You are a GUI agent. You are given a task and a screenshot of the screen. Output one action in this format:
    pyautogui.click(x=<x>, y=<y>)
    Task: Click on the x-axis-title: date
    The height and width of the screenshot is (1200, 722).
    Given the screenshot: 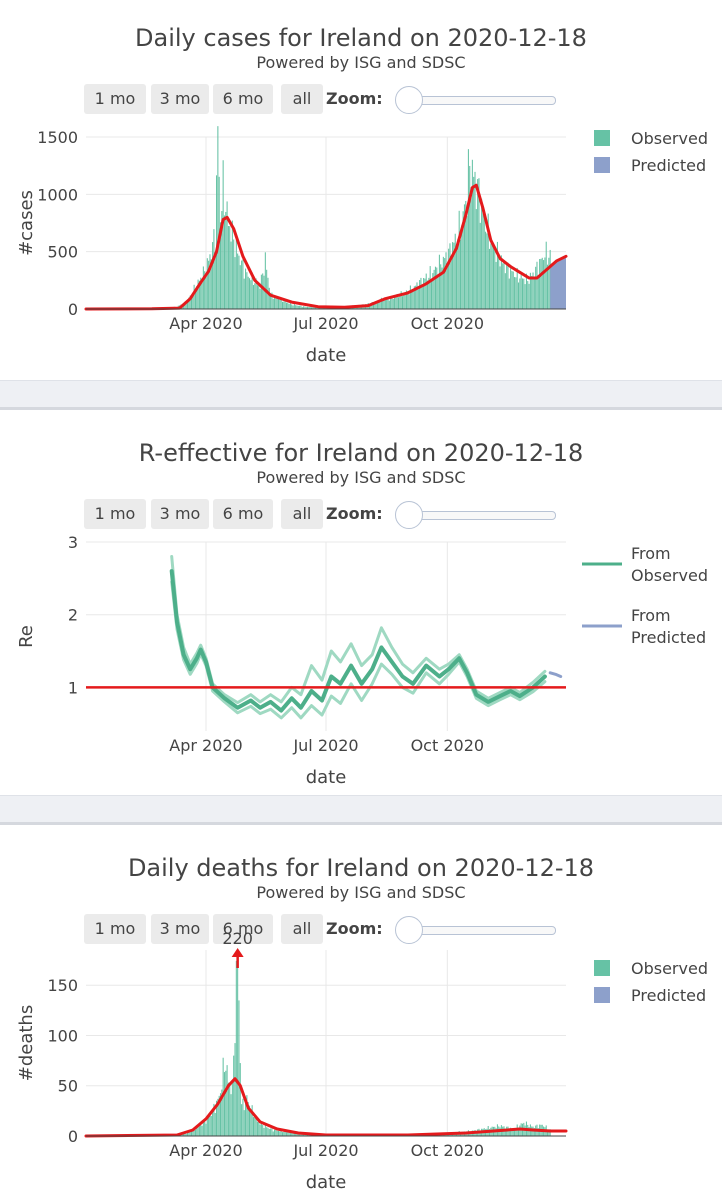 What is the action you would take?
    pyautogui.click(x=326, y=777)
    